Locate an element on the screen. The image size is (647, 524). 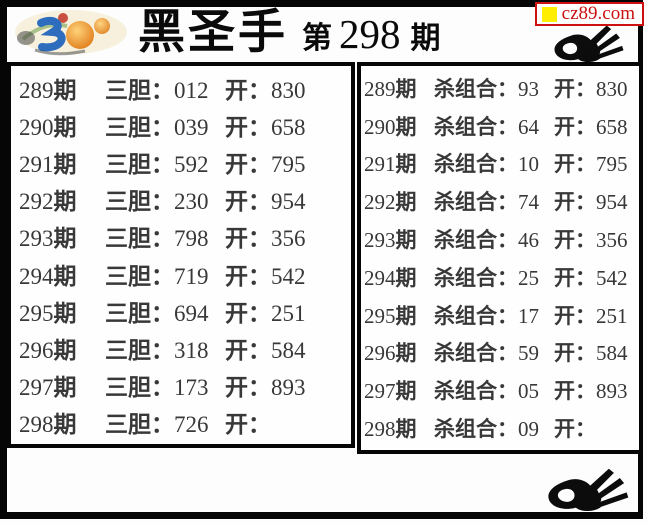
table-row: 294期 杀组合：25 开：542 is located at coordinates (500, 277).